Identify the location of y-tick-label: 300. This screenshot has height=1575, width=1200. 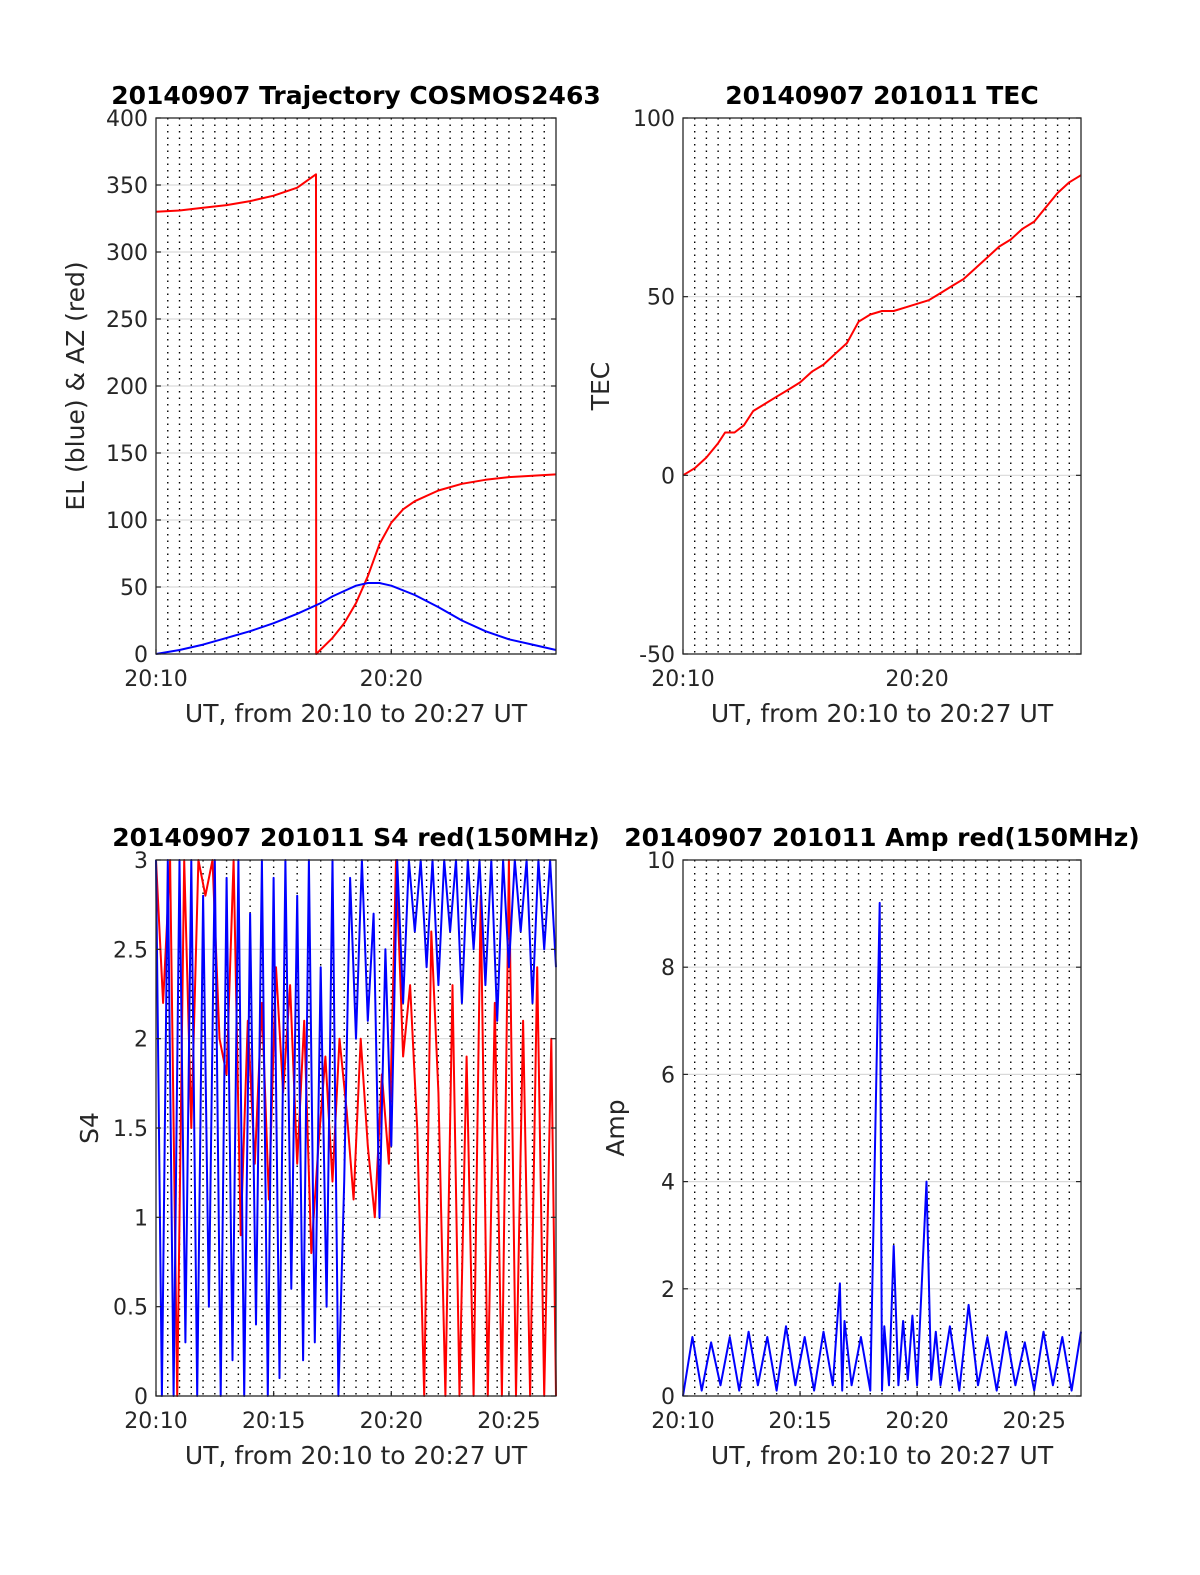
(127, 253).